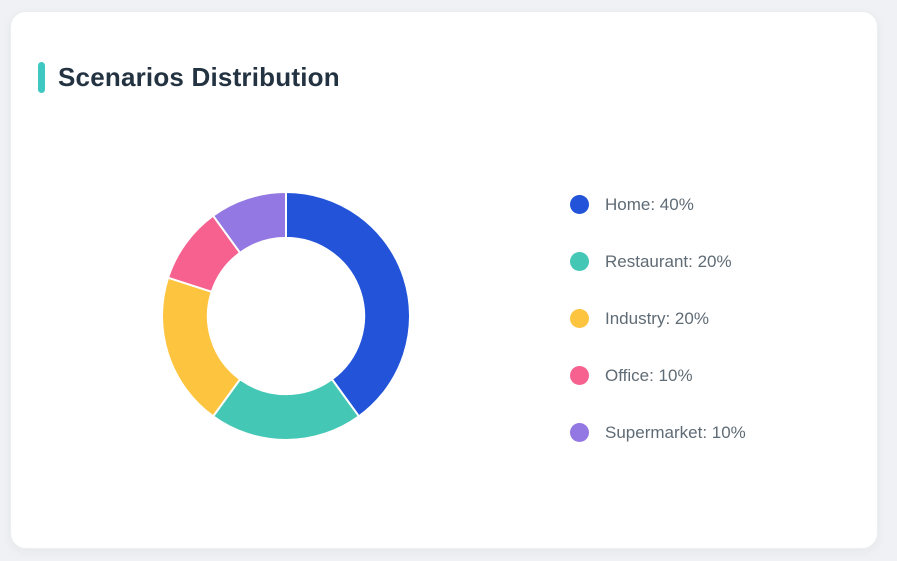 This screenshot has width=897, height=561. Describe the element at coordinates (579, 432) in the screenshot. I see `legend-dot-supermarket` at that location.